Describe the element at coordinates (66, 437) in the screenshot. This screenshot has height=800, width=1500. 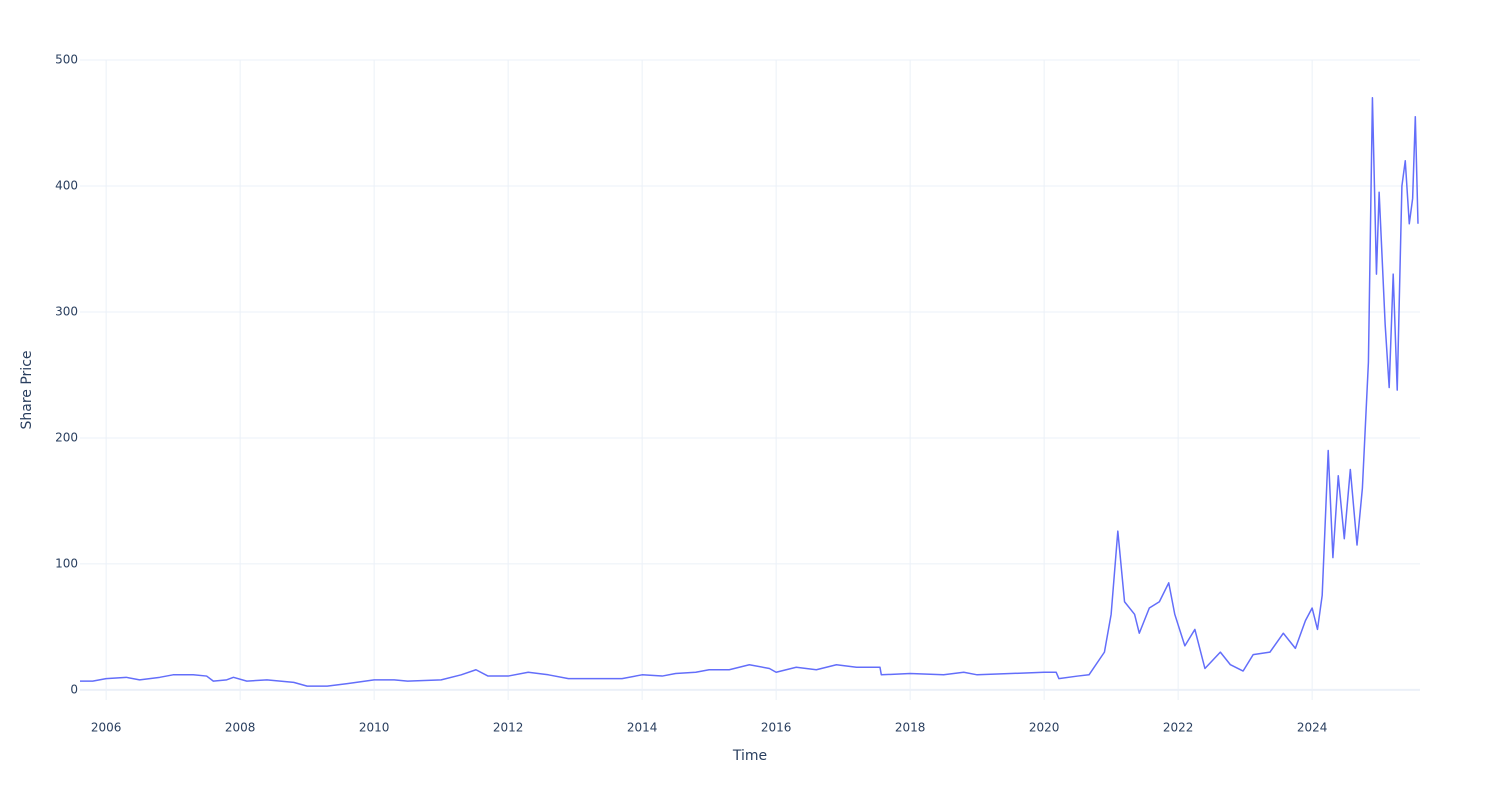
I see `y-tick-label: 200` at that location.